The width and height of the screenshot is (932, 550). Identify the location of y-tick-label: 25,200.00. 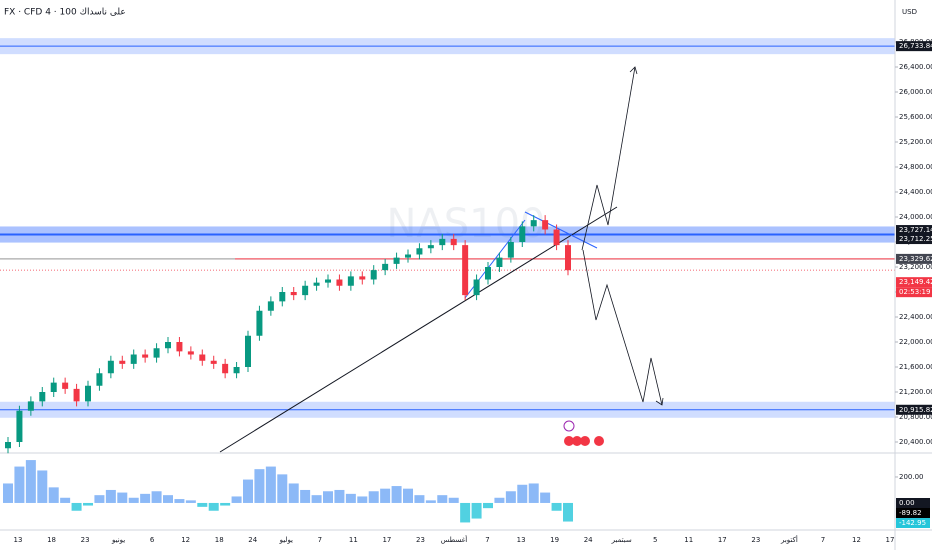
(915, 142).